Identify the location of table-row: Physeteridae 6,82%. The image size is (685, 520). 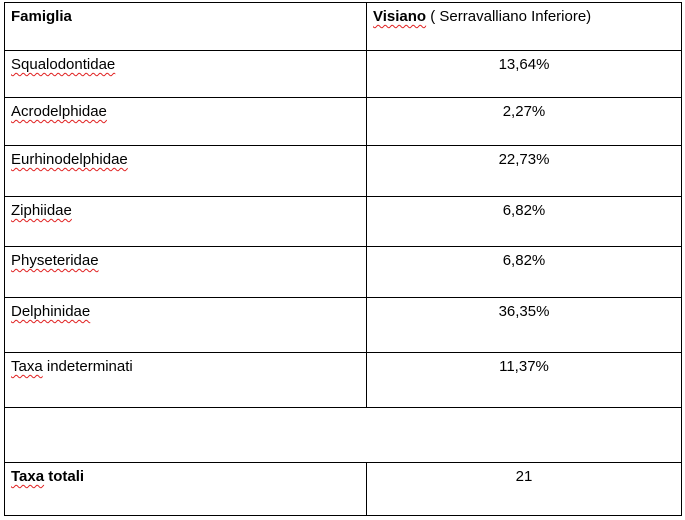
(343, 272).